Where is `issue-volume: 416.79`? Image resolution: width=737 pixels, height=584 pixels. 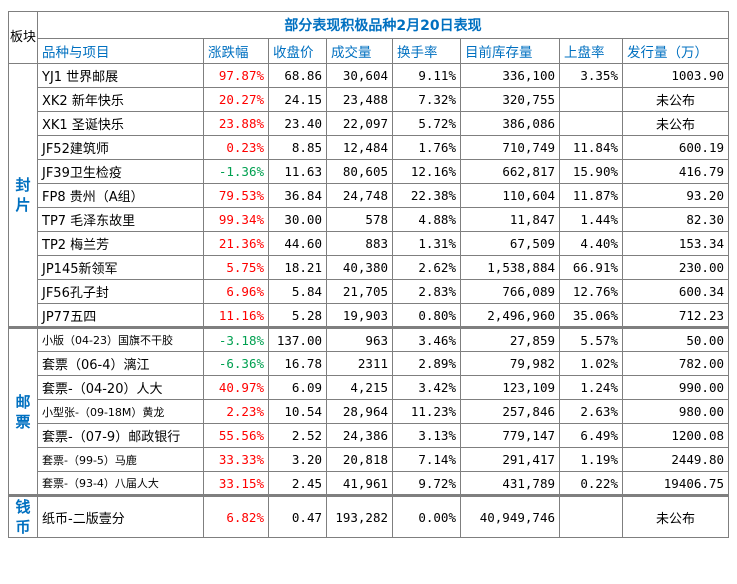 issue-volume: 416.79 is located at coordinates (675, 171).